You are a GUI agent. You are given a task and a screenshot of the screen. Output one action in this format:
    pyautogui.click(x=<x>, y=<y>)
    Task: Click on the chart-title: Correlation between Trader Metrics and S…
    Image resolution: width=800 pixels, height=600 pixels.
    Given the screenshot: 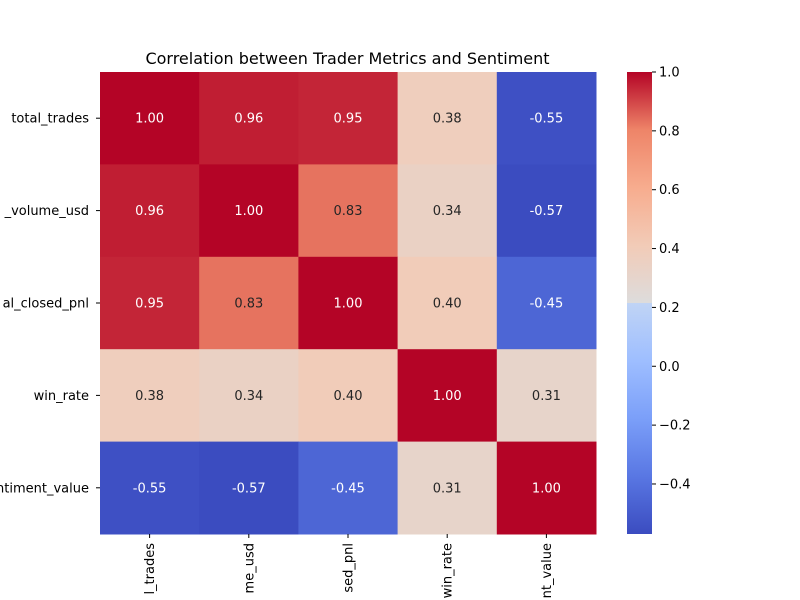 What is the action you would take?
    pyautogui.click(x=347, y=58)
    